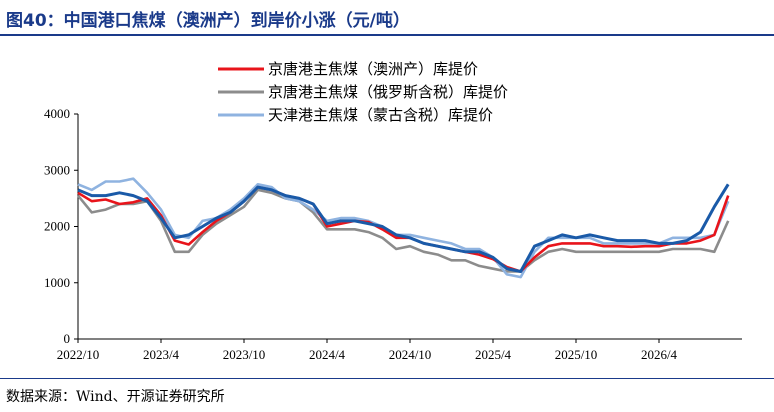 The width and height of the screenshot is (774, 412). What do you see at coordinates (380, 115) in the screenshot?
I see `legend-label: 天津港主焦煤（蒙古含税）库提价` at bounding box center [380, 115].